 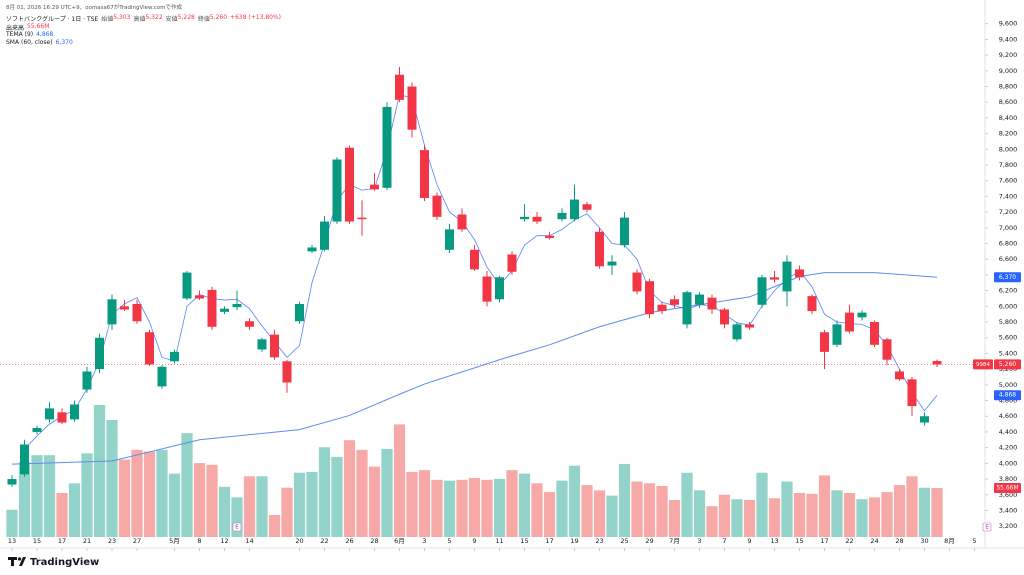 I want to click on x-tick-label: 7, so click(x=724, y=541).